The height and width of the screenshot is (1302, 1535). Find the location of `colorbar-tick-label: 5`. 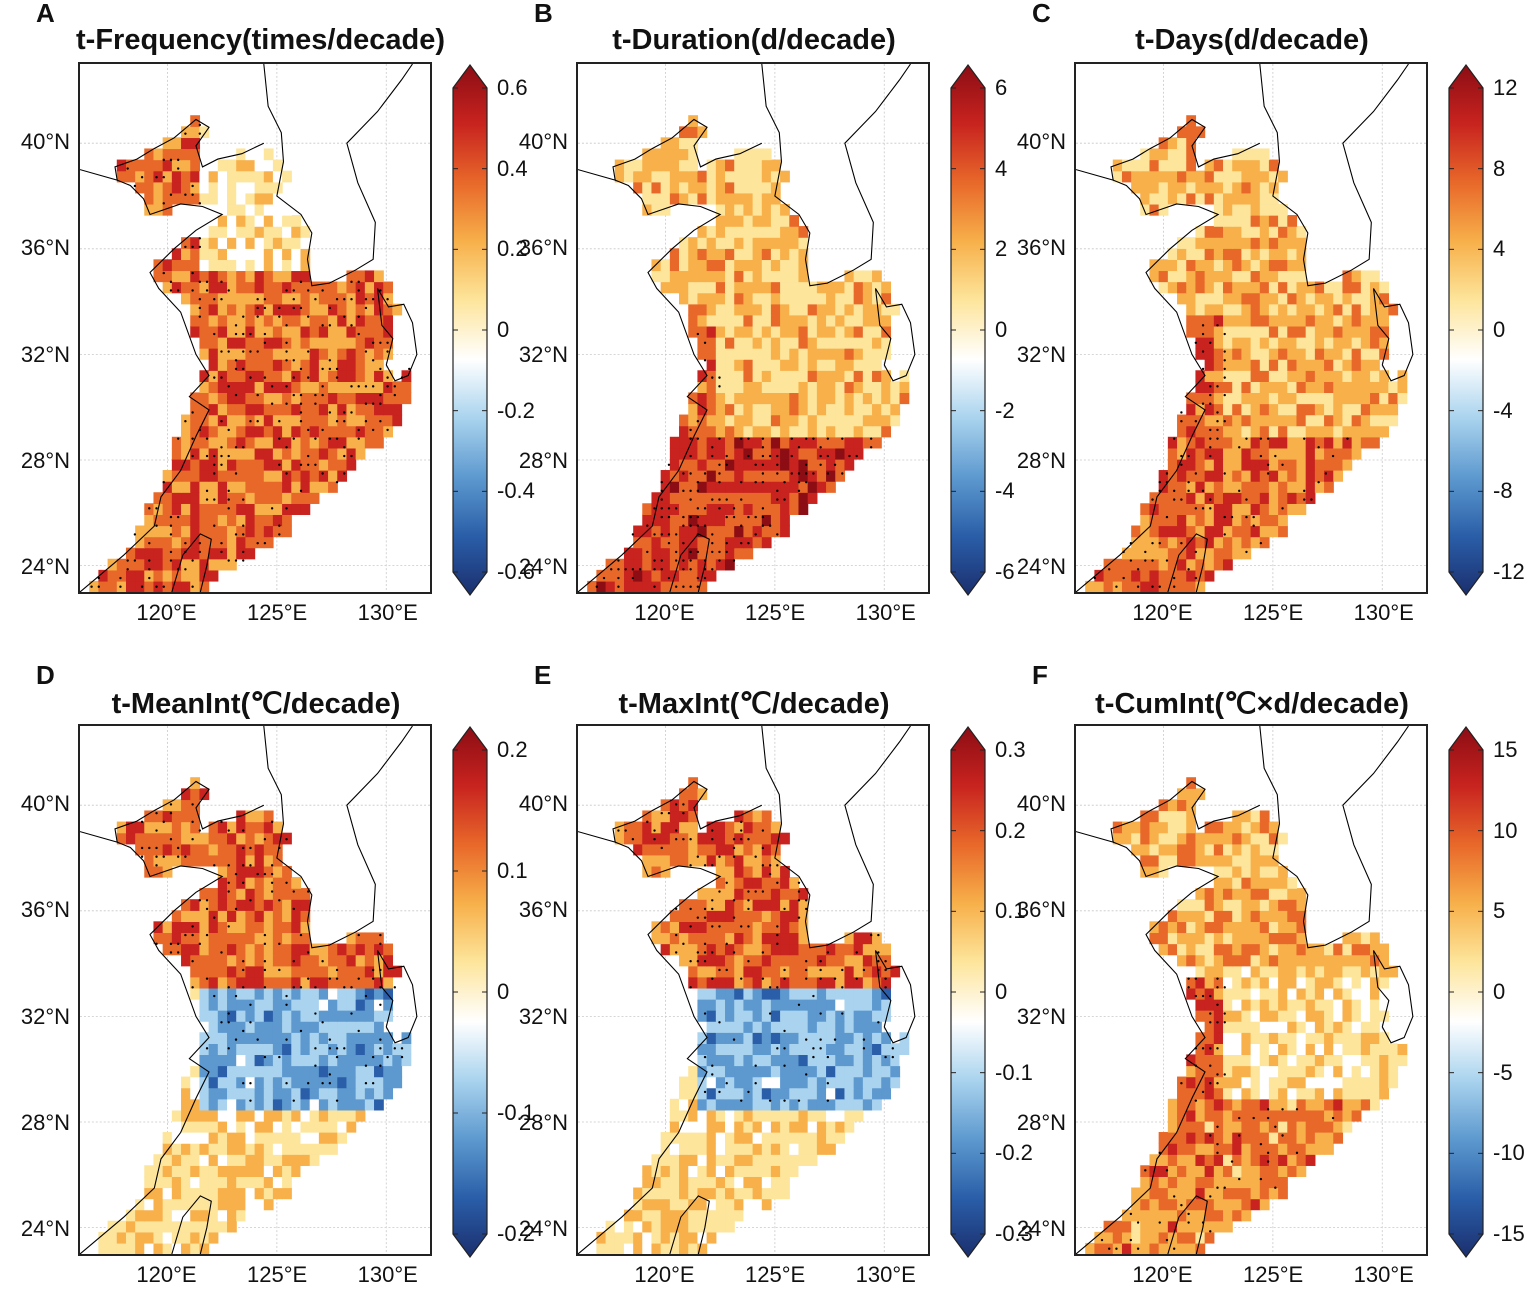

colorbar-tick-label: 5 is located at coordinates (1499, 911).